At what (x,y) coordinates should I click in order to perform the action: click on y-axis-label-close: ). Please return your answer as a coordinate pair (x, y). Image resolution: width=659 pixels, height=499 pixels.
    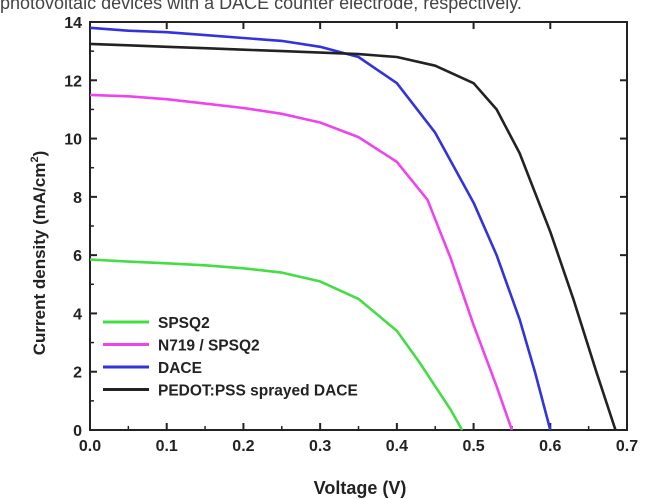
    Looking at the image, I should click on (39, 154).